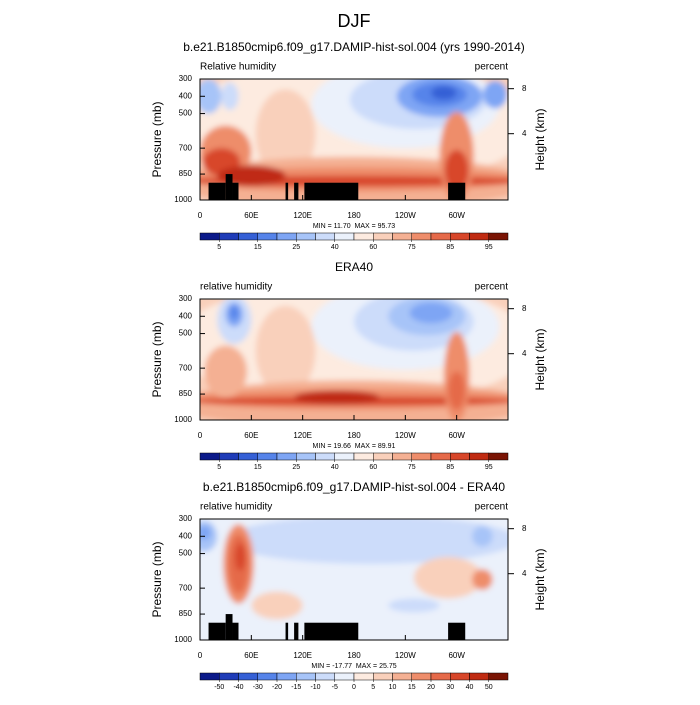  Describe the element at coordinates (238, 67) in the screenshot. I see `left-label: Relative humidity` at that location.